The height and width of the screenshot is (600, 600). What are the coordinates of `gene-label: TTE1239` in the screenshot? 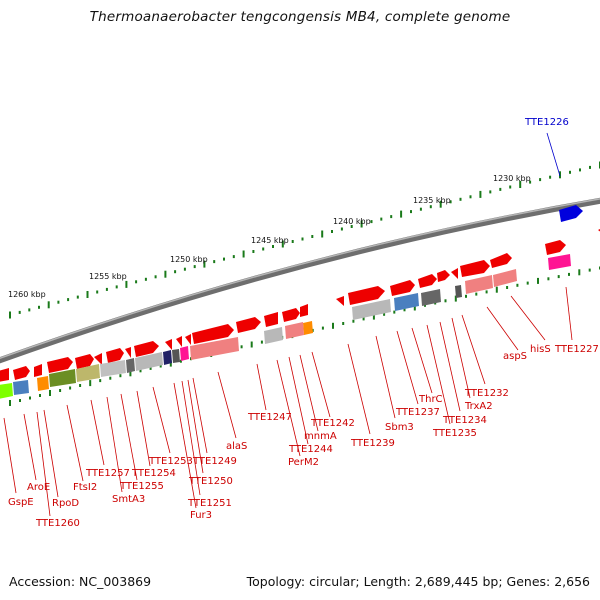 It's located at (372, 443).